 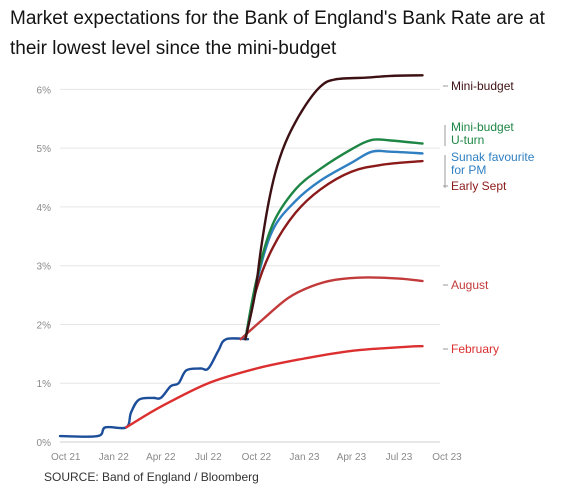 What do you see at coordinates (161, 457) in the screenshot?
I see `x-tick-label: Apr 22` at bounding box center [161, 457].